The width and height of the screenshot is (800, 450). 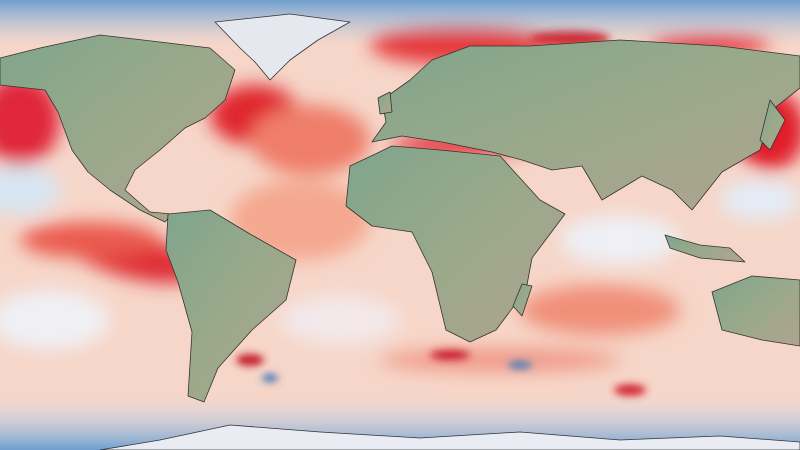 What do you see at coordinates (772, 125) in the screenshot?
I see `japan` at bounding box center [772, 125].